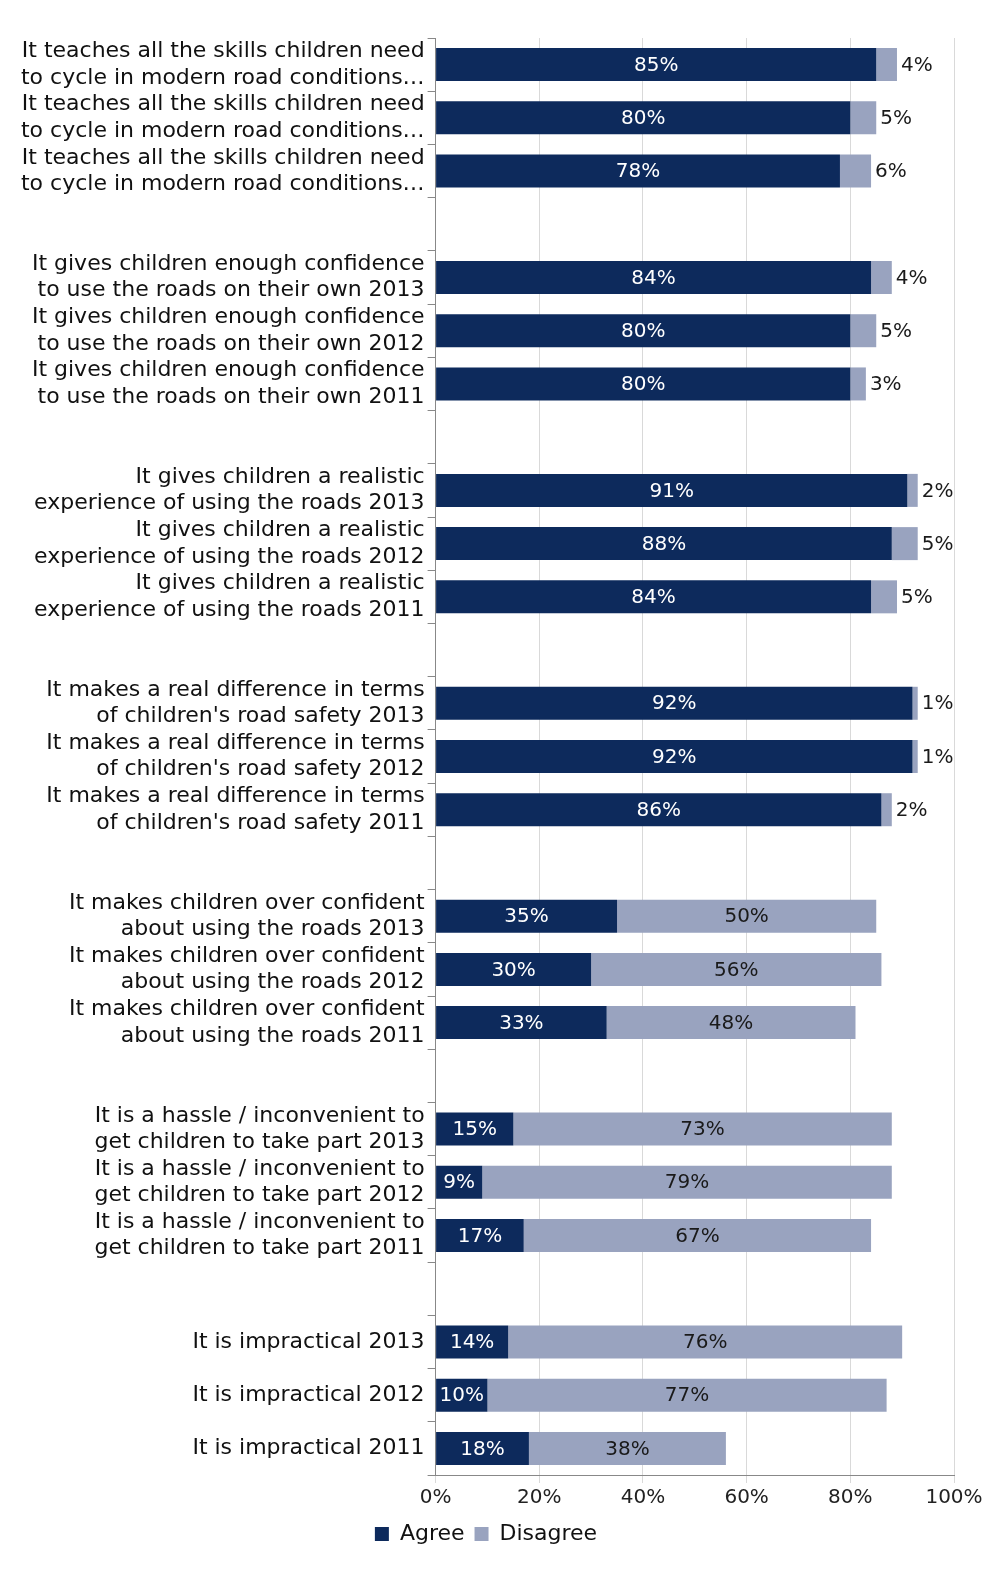 The image size is (1002, 1573). Describe the element at coordinates (259, 1127) in the screenshot. I see `y-tick-label: It is a hassle / inconvenient to get children to take part 2013` at that location.